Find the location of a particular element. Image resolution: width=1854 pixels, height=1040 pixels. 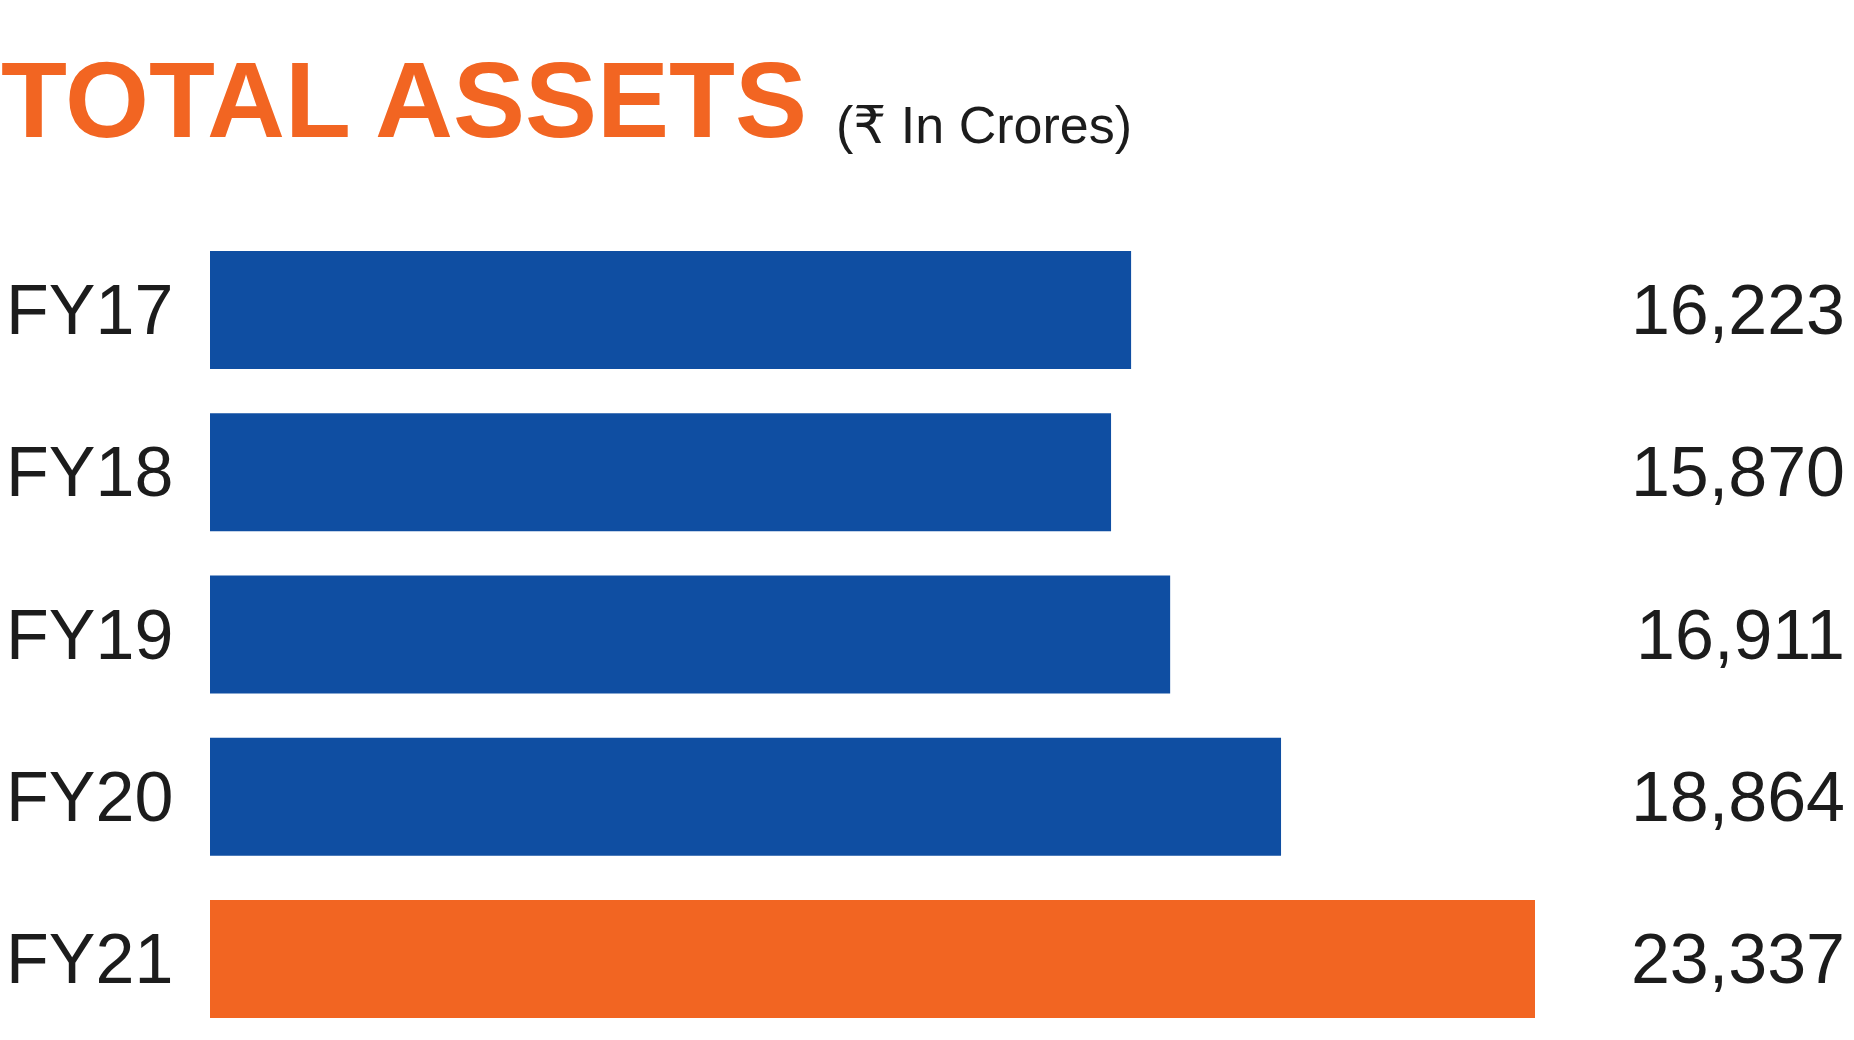

y-tick-label: FY19 is located at coordinates (90, 634).